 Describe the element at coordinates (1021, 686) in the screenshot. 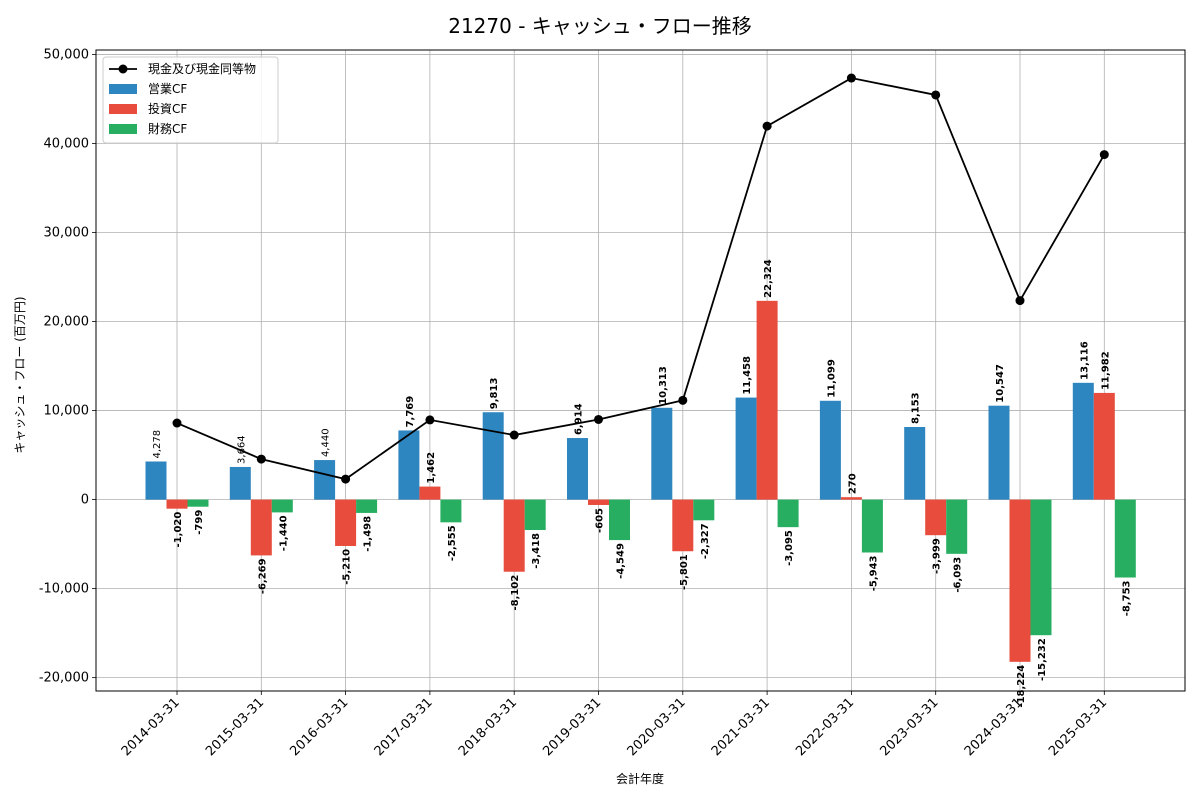

I see `bar-value-label: -18,224` at that location.